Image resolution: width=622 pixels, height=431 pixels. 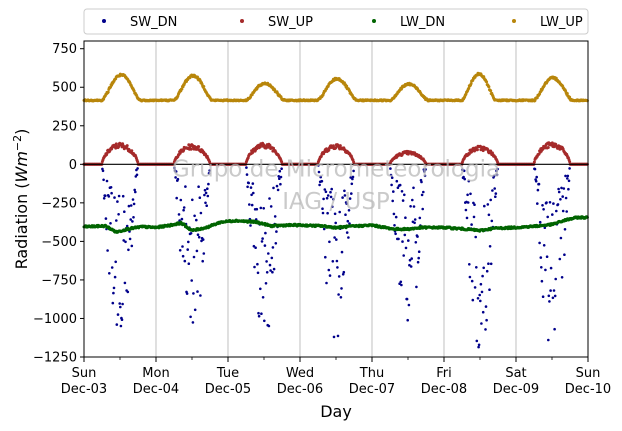 What do you see at coordinates (335, 87) in the screenshot?
I see `series-lw-up` at bounding box center [335, 87].